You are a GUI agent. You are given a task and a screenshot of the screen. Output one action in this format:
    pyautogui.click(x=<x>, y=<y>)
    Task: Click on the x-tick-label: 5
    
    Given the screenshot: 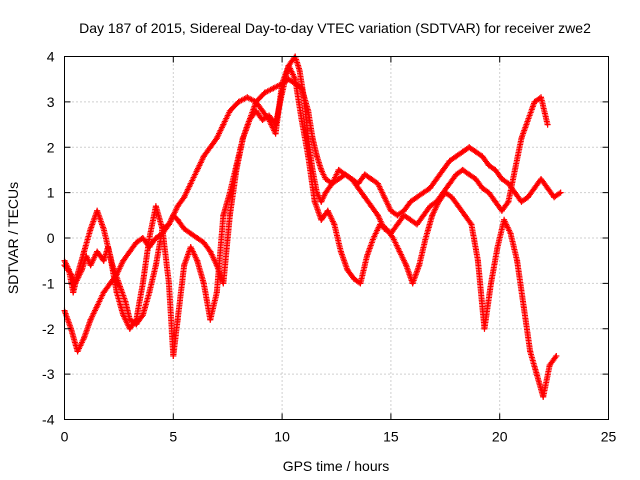 What is the action you would take?
    pyautogui.click(x=173, y=437)
    